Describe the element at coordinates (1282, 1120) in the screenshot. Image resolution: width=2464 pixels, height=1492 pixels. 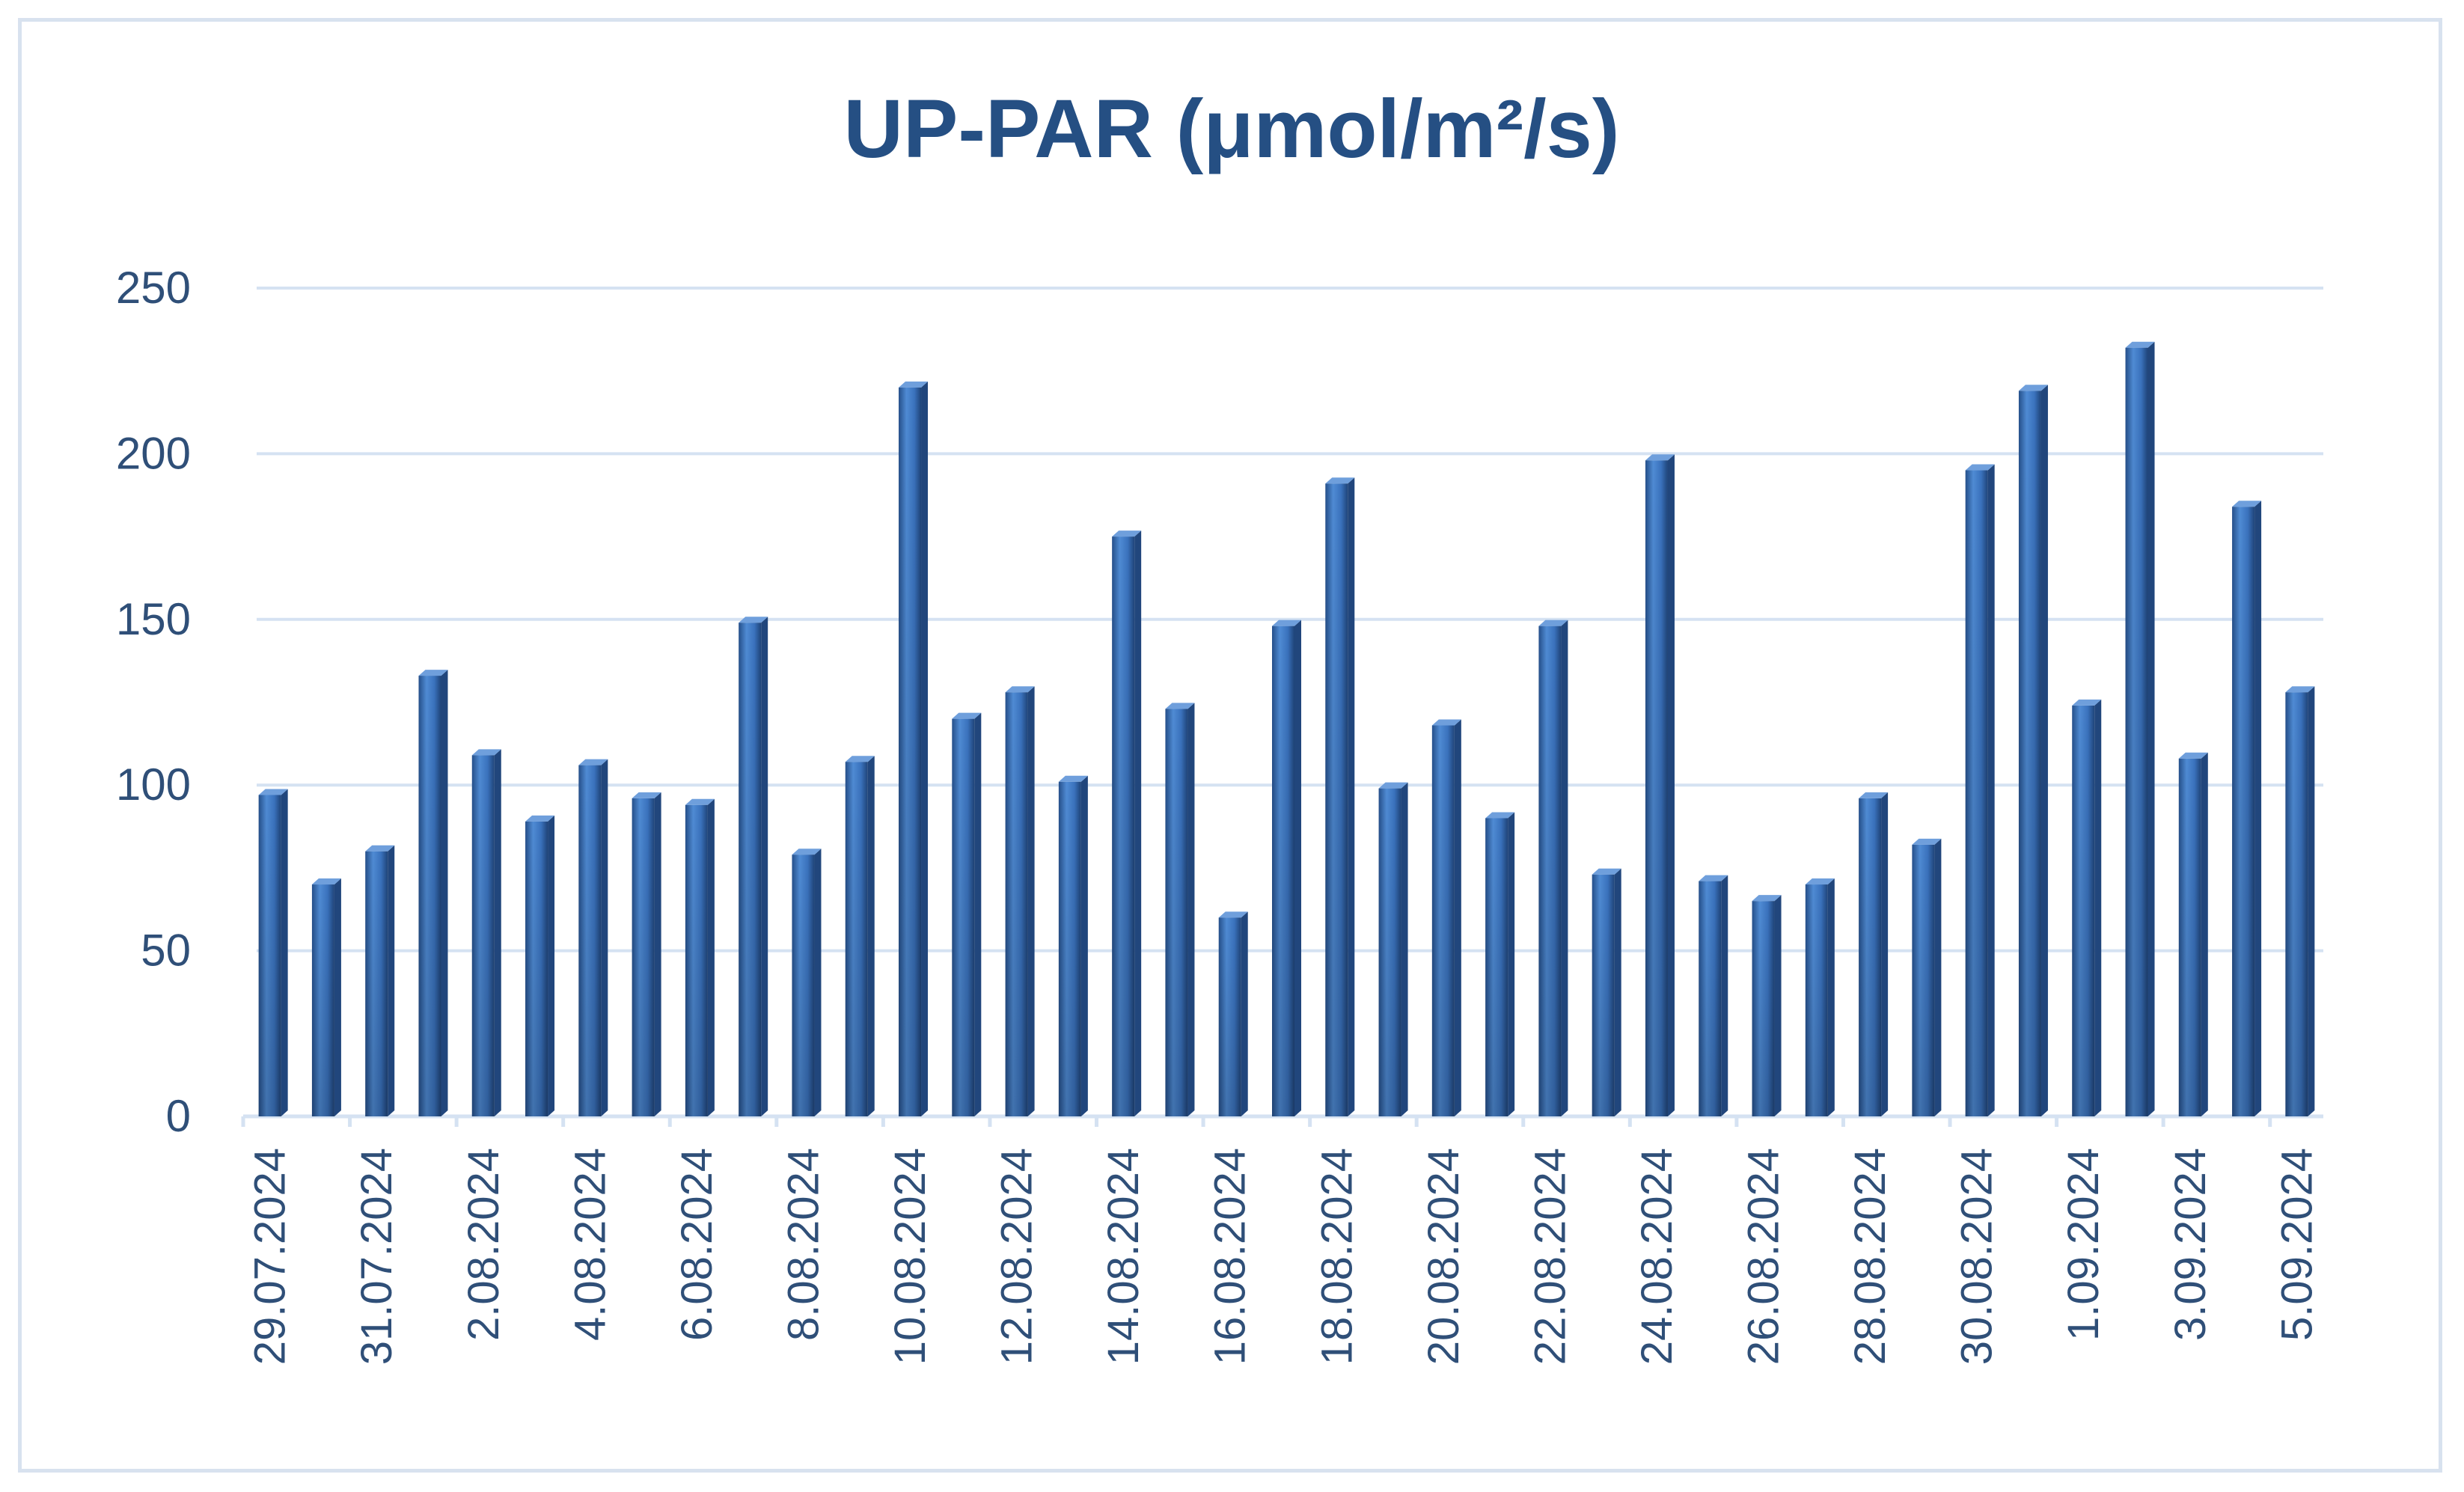
I see `axes` at that location.